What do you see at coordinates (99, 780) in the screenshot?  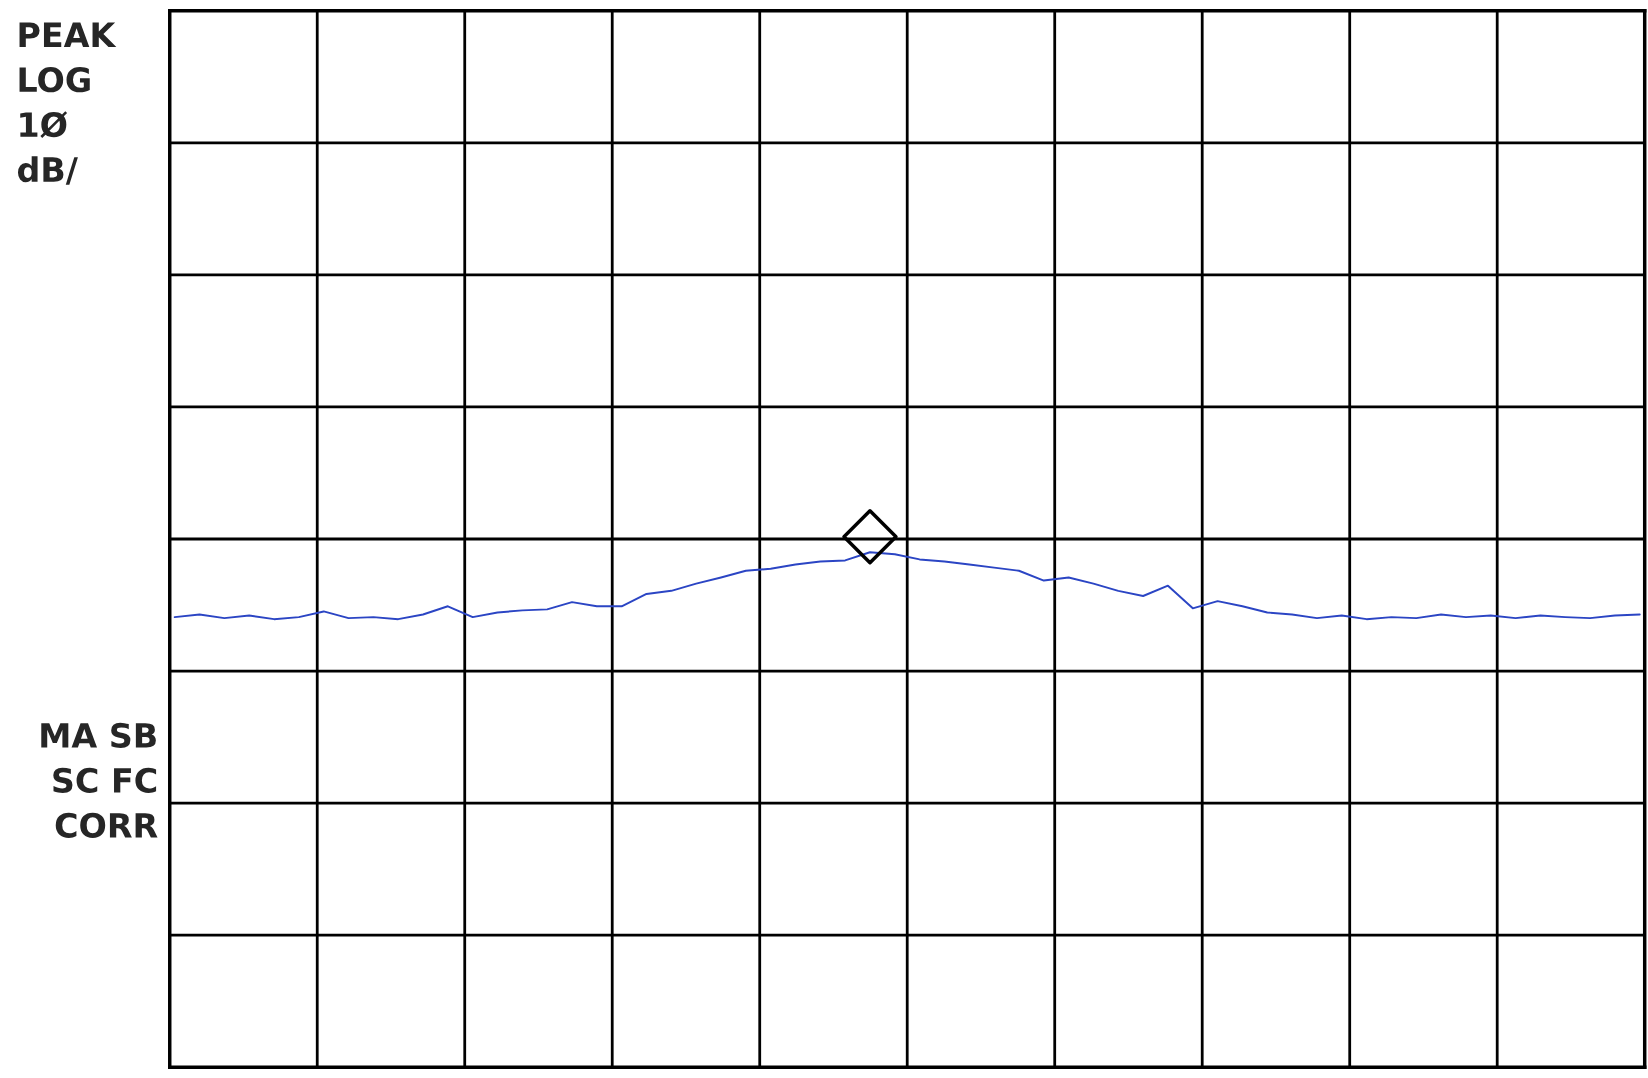 I see `text: MA SB SC FC CORR` at bounding box center [99, 780].